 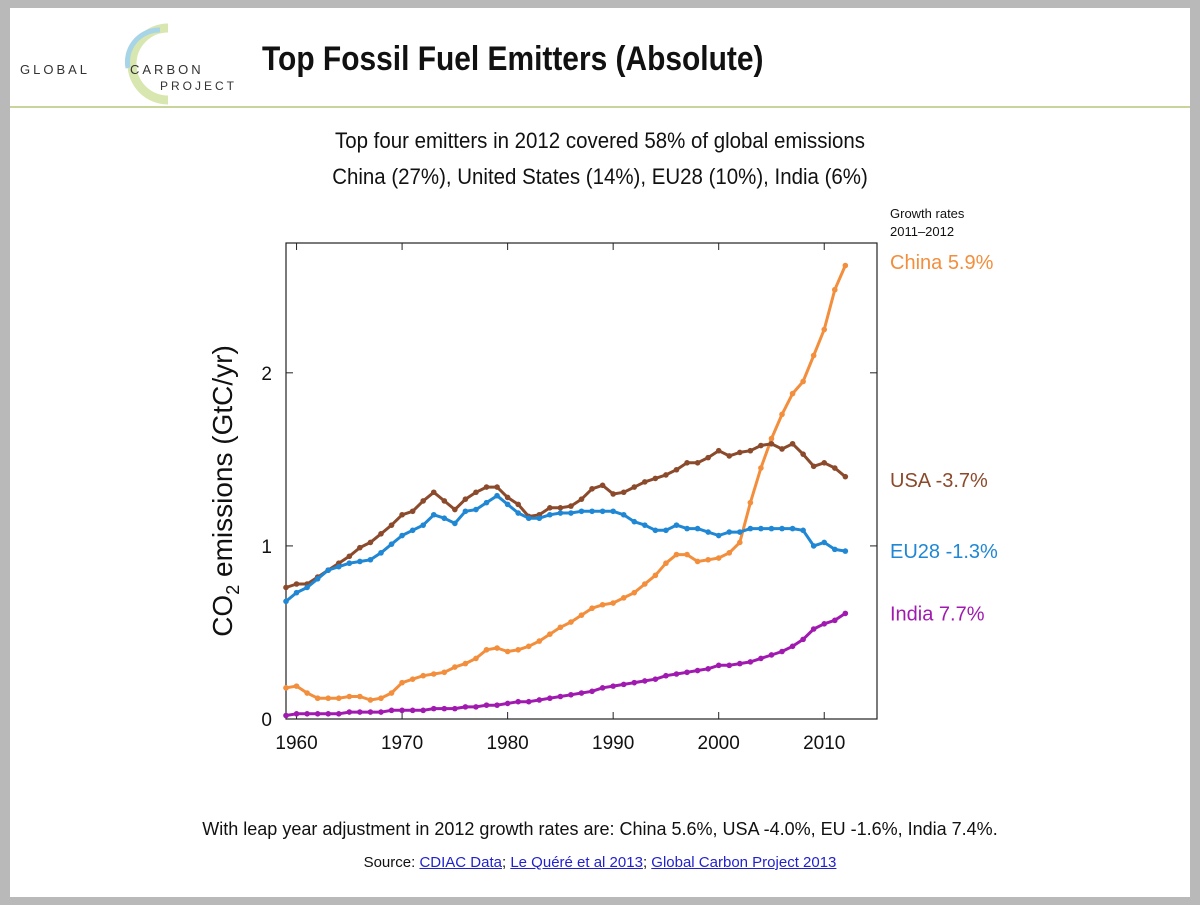 What do you see at coordinates (266, 547) in the screenshot?
I see `y-tick-label: 1` at bounding box center [266, 547].